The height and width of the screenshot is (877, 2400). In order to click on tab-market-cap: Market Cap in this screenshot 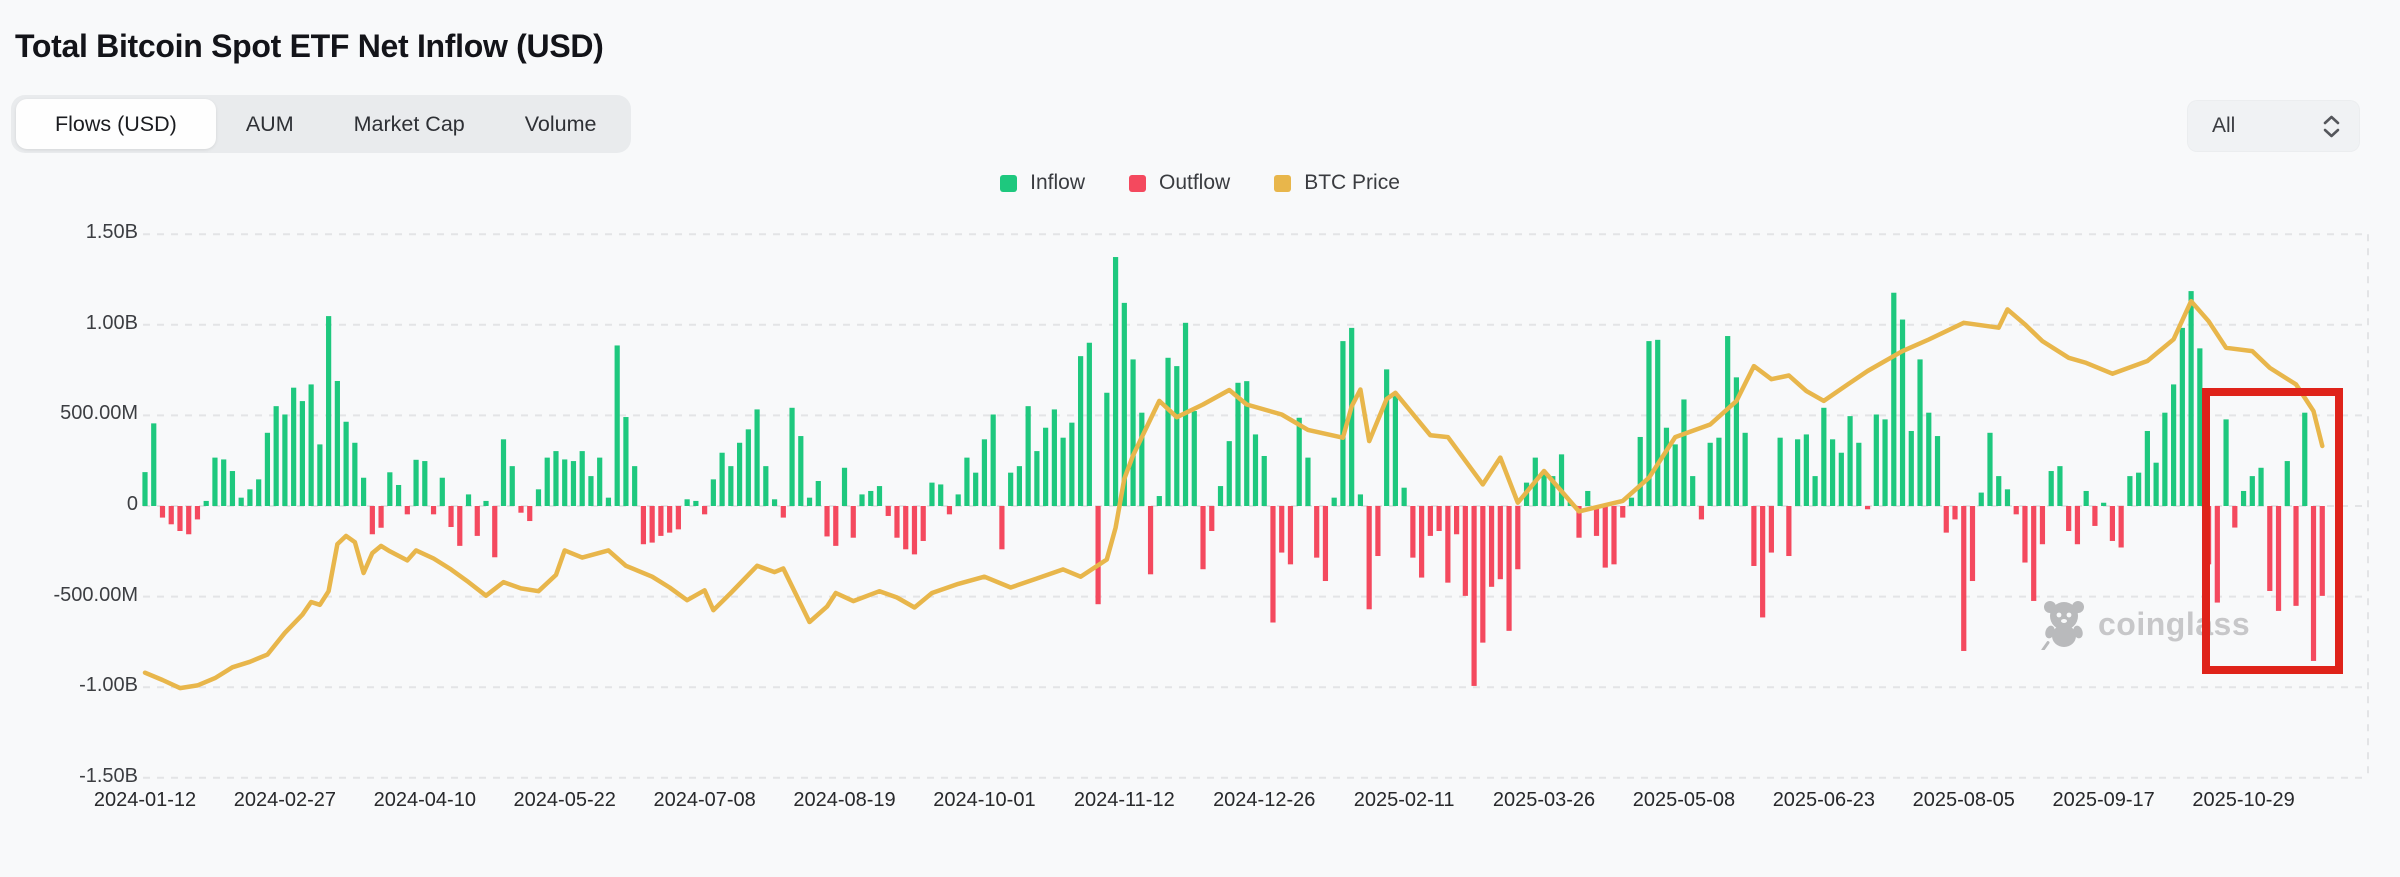, I will do `click(409, 123)`.